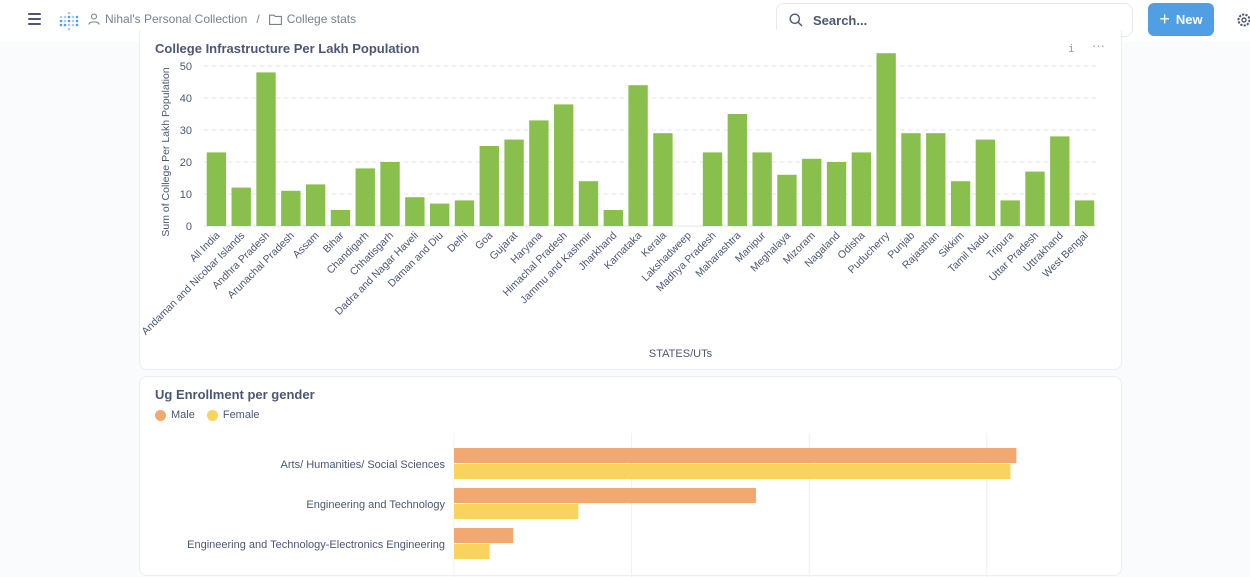  Describe the element at coordinates (1189, 19) in the screenshot. I see `new-button-label: New` at that location.